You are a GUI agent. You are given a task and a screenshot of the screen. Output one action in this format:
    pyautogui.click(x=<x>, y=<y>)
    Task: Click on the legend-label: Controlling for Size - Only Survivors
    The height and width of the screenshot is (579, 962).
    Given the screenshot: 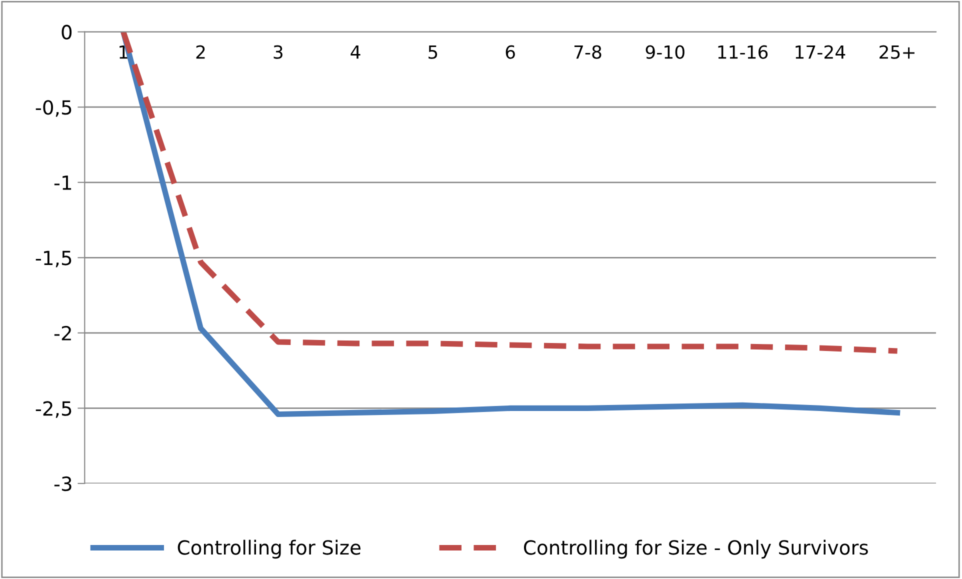 What is the action you would take?
    pyautogui.click(x=696, y=549)
    